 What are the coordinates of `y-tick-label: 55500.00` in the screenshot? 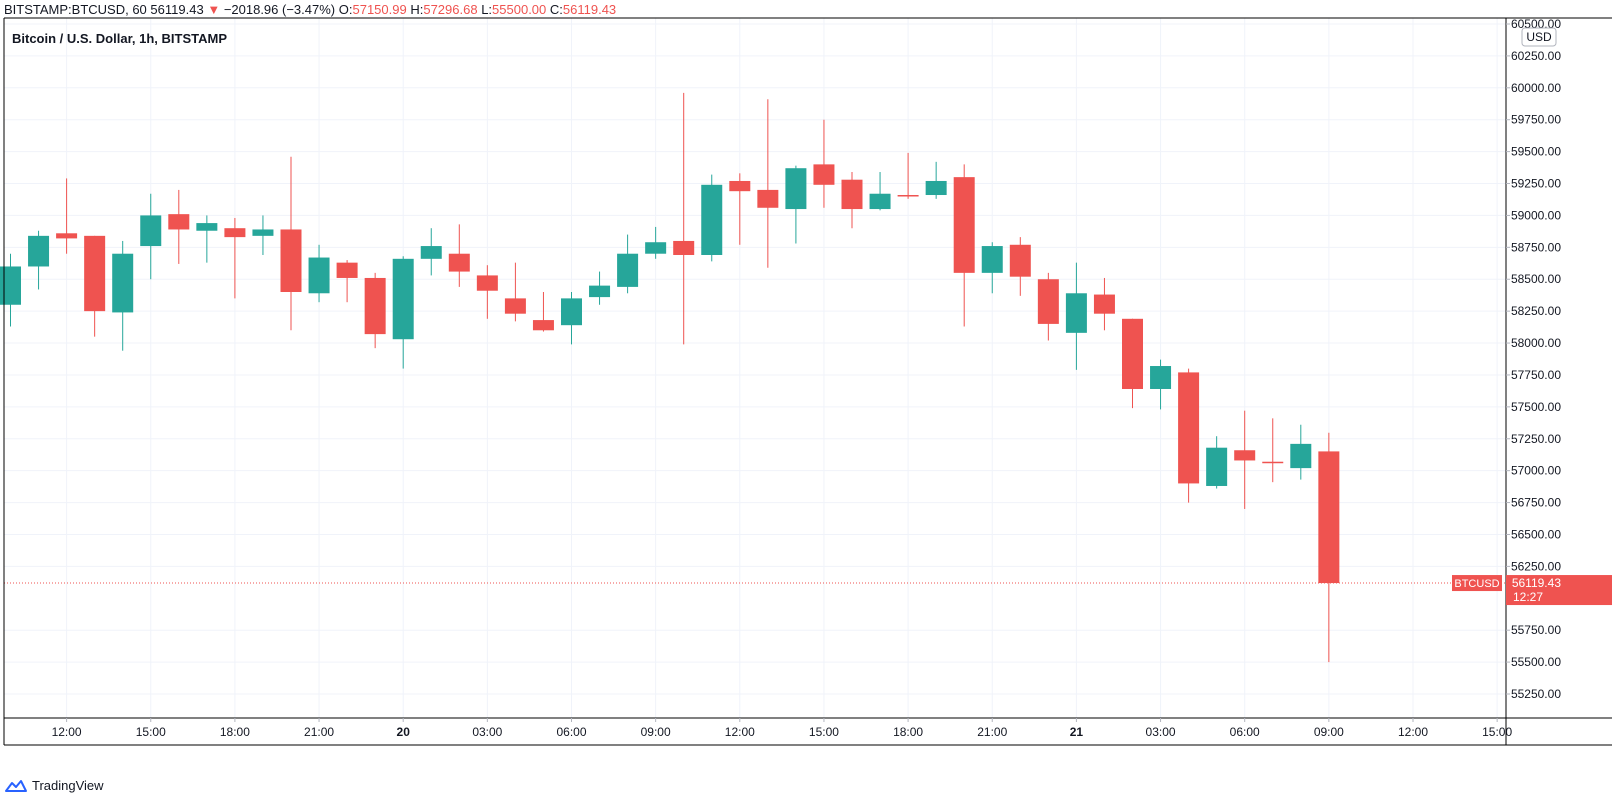 It's located at (1536, 662).